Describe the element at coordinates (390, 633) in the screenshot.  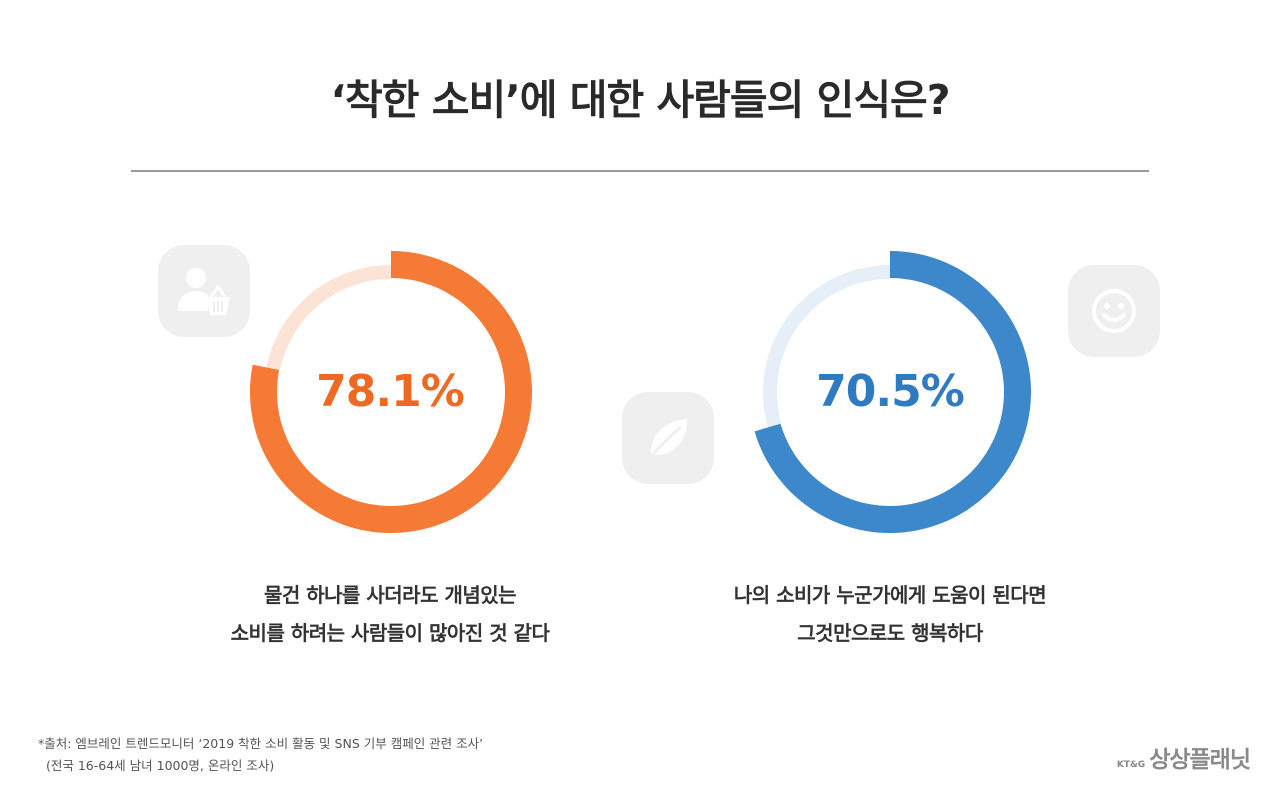
I see `caption-left-line-2: 소비를 하려는 사람들이 많아진 것 같다` at that location.